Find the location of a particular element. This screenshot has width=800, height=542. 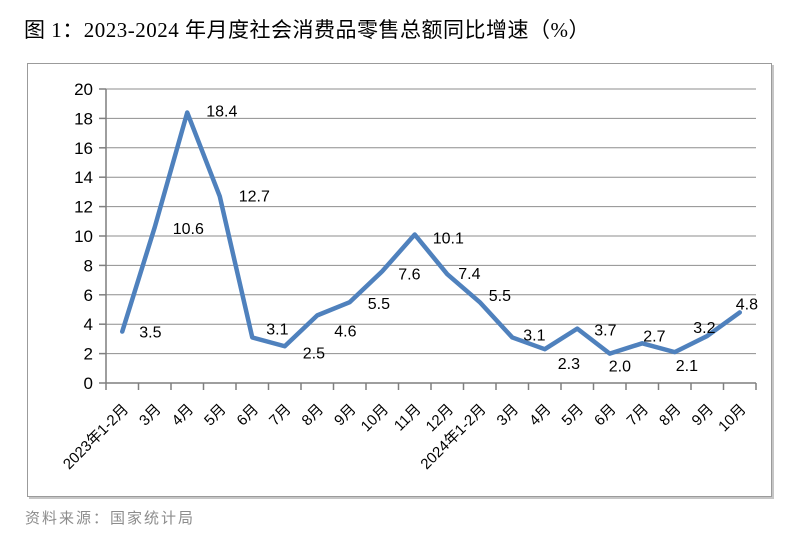

data-point-label: 10.1 is located at coordinates (448, 239).